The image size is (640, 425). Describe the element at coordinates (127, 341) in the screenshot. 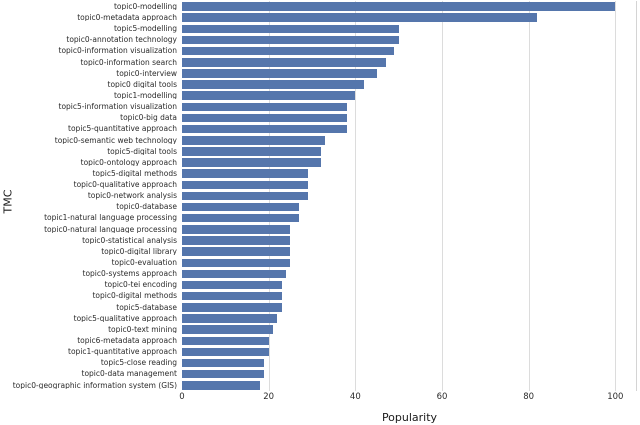

I see `category-label: topic6-metadata approach` at that location.